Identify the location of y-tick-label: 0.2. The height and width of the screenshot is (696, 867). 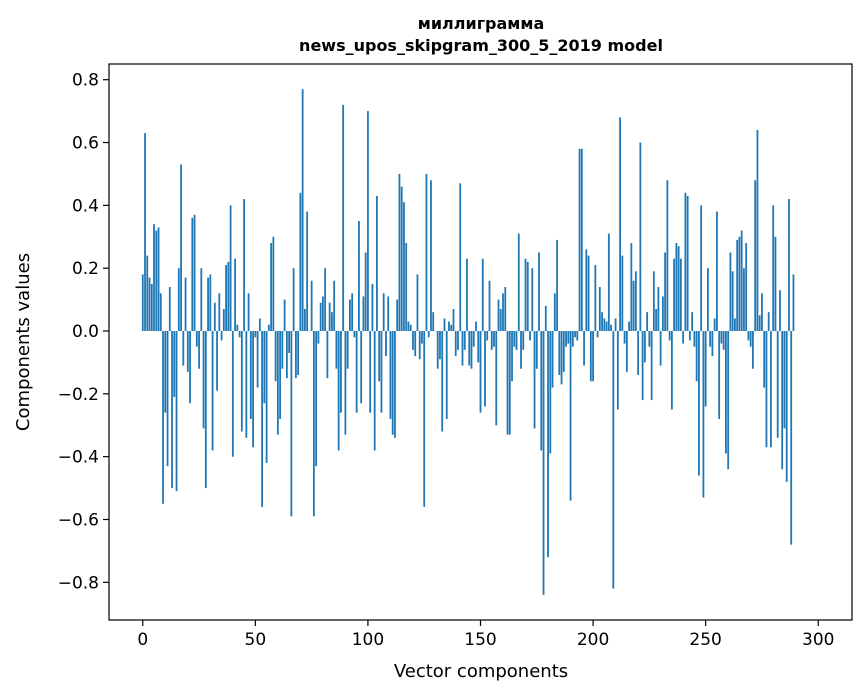
(85, 269).